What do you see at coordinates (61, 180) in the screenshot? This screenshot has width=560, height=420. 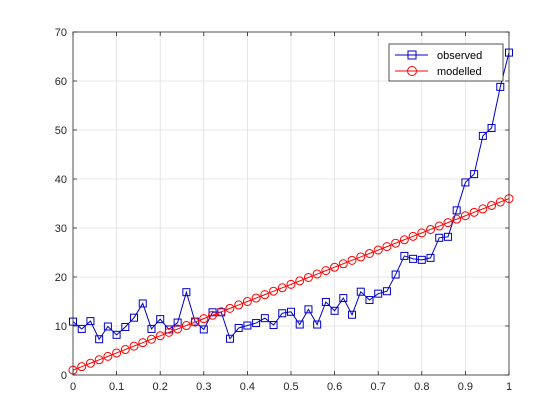 I see `y-tick-label: 40` at bounding box center [61, 180].